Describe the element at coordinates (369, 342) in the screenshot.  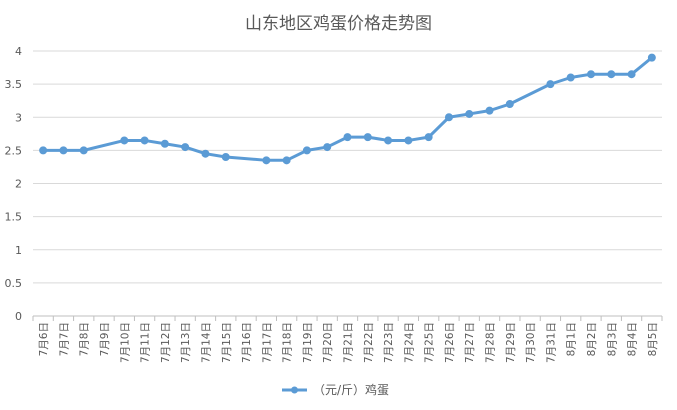
I see `x-tick-label: 7月22日` at that location.